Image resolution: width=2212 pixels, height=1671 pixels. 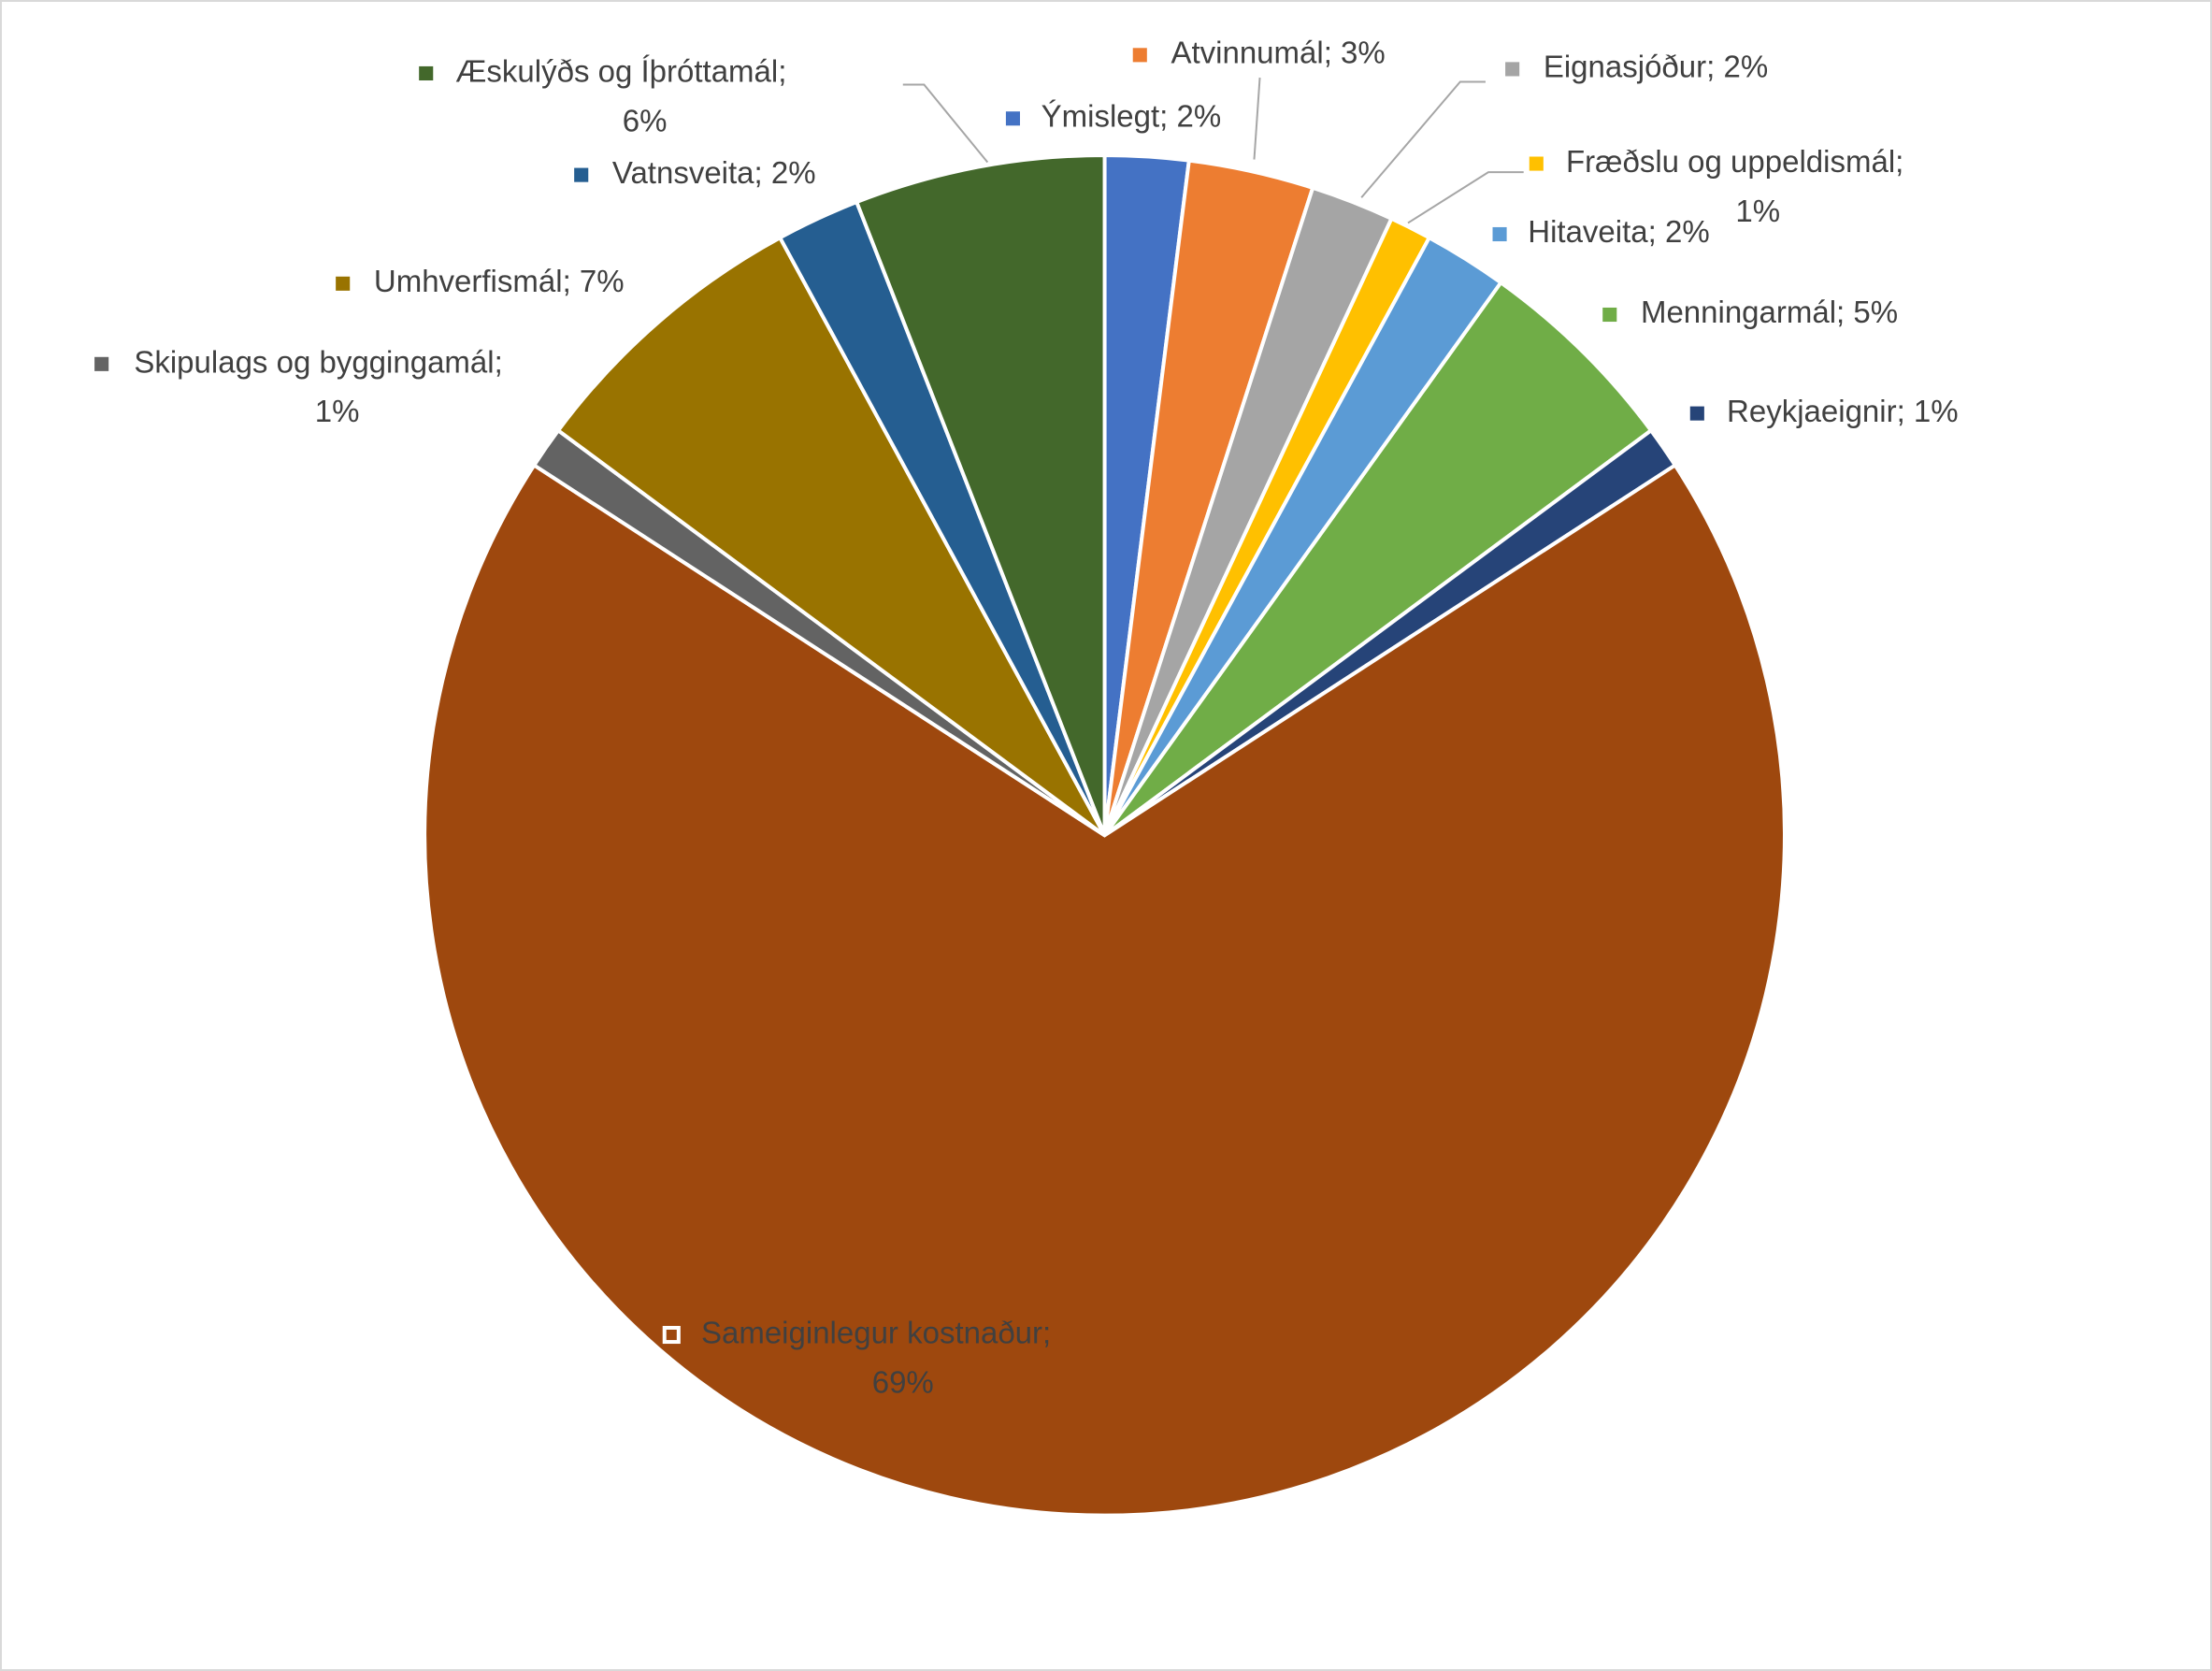 I want to click on data-label: Umhverfismál; 7%, so click(x=499, y=281).